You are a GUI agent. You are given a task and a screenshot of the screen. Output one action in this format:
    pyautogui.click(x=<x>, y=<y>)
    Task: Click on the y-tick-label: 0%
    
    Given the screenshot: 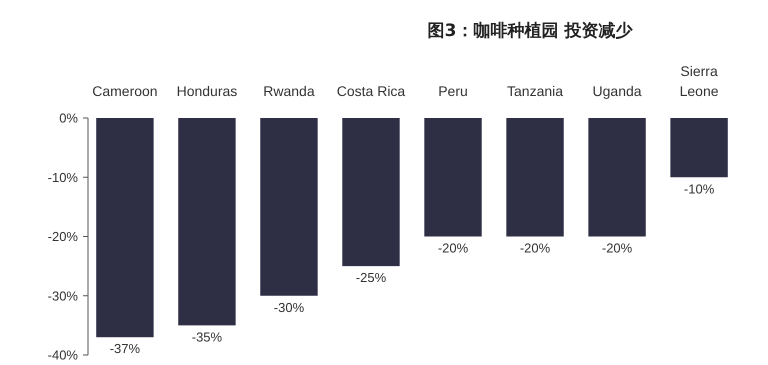 What is the action you would take?
    pyautogui.click(x=68, y=118)
    